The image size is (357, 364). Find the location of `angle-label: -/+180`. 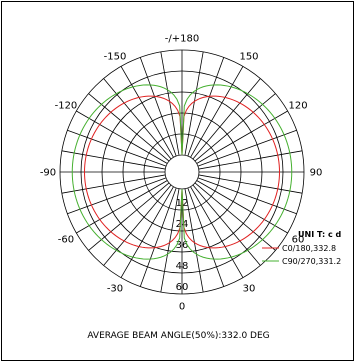

angle-label: -/+180 is located at coordinates (182, 39).